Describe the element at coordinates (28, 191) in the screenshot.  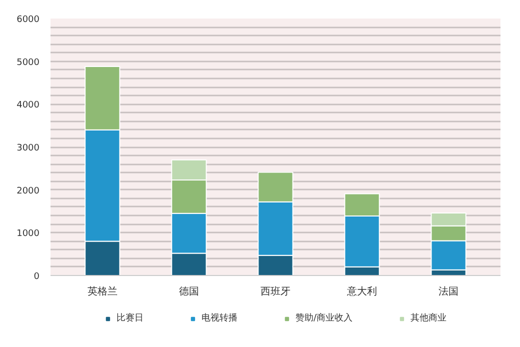
I see `y-tick-label: 2000` at that location.